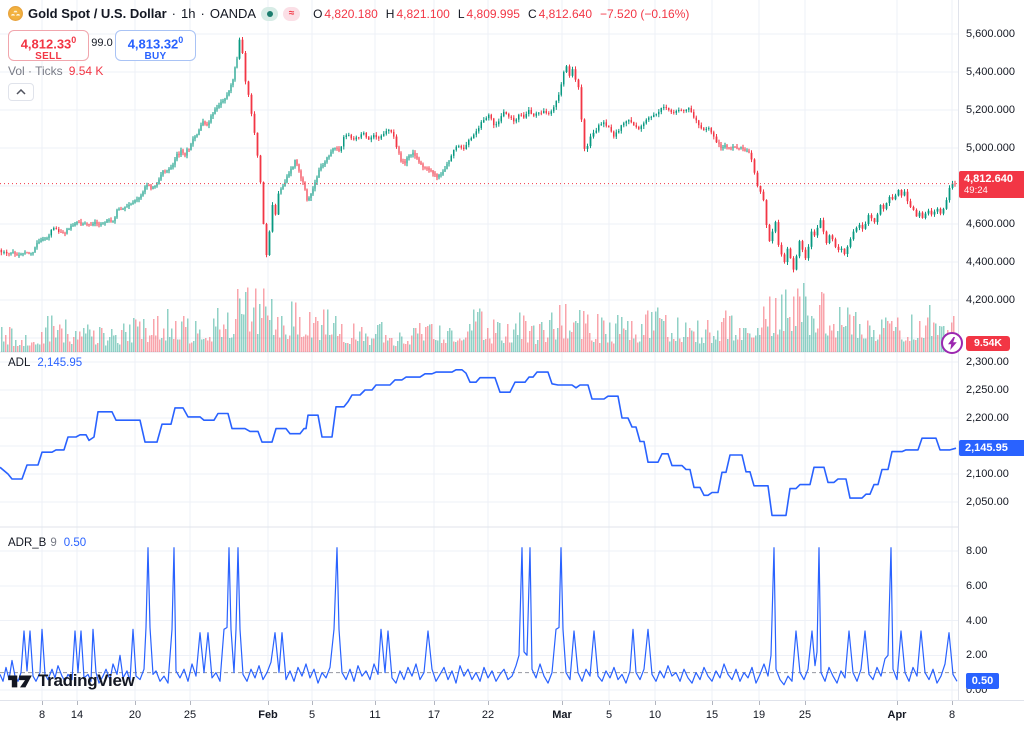  What do you see at coordinates (390, 13) in the screenshot?
I see `high-label: H` at bounding box center [390, 13].